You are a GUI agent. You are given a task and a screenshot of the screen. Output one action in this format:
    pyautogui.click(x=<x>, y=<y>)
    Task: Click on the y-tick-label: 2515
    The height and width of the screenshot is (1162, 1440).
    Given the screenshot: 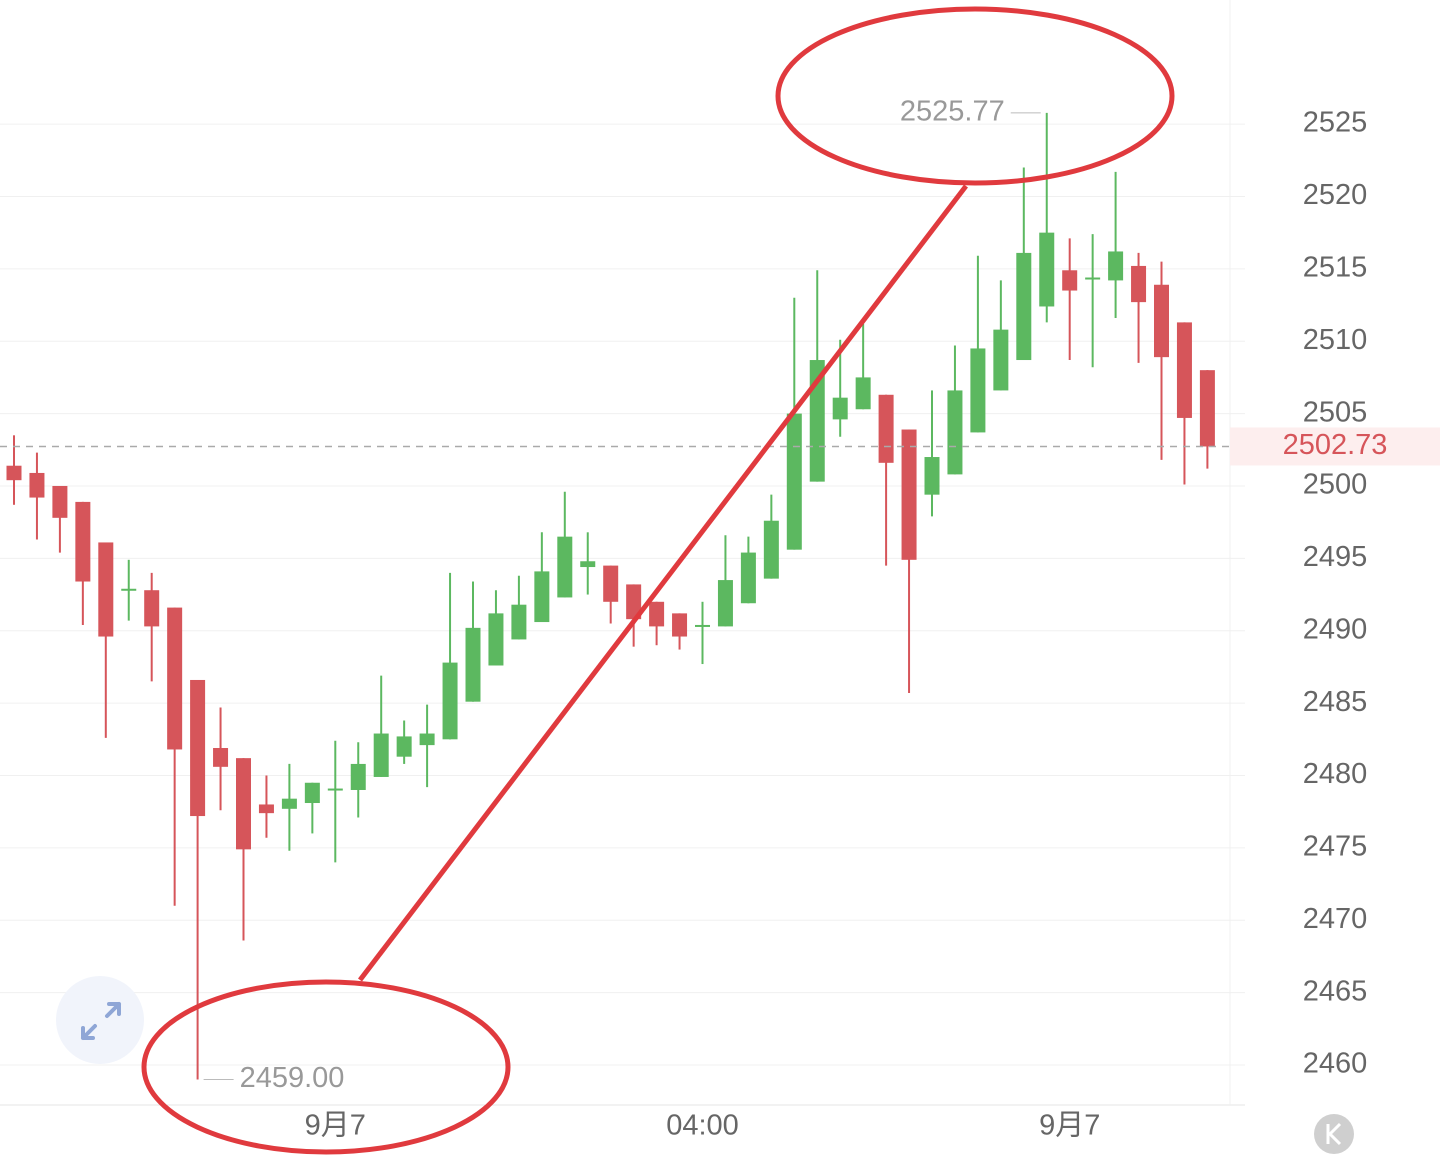 What is the action you would take?
    pyautogui.click(x=1335, y=267)
    